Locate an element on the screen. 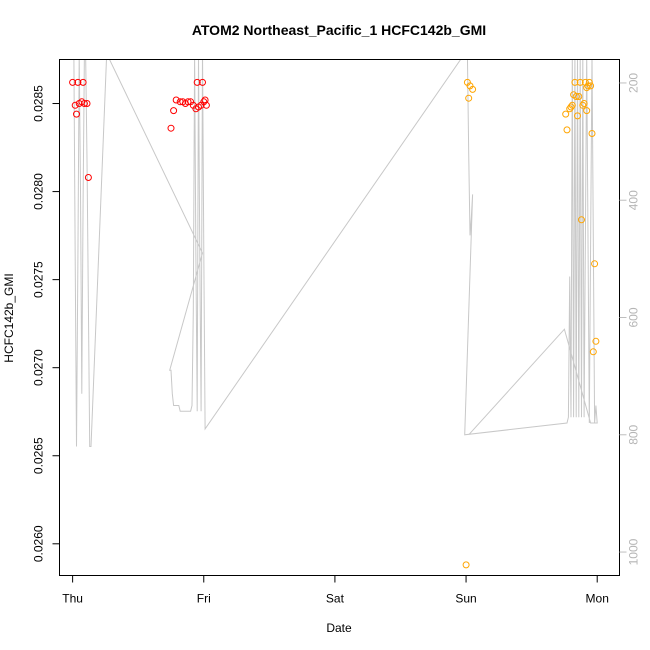 Image resolution: width=650 pixels, height=650 pixels. y-axis-label: HCFC142b_GMI is located at coordinates (9, 317).